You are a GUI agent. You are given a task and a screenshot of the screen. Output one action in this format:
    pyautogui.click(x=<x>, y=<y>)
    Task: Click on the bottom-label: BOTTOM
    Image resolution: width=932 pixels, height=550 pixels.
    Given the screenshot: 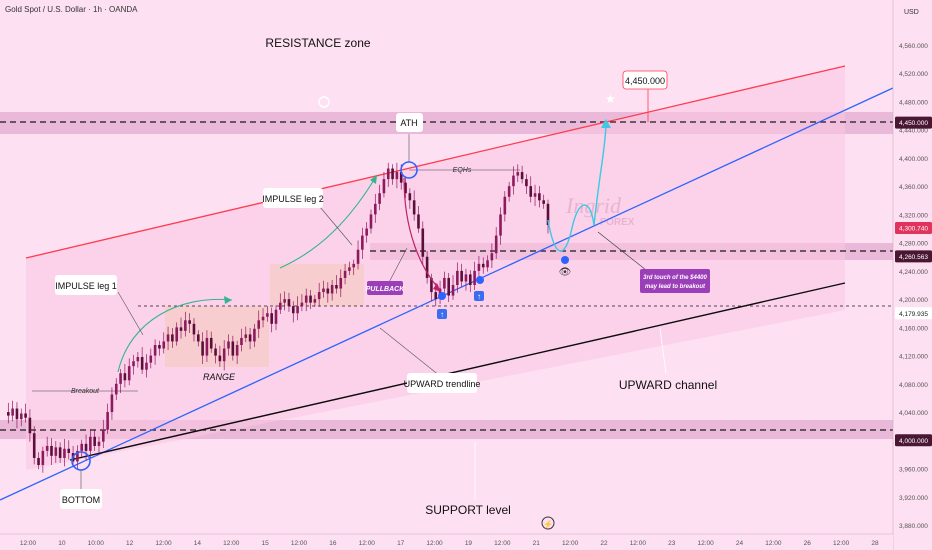 What is the action you would take?
    pyautogui.click(x=81, y=500)
    